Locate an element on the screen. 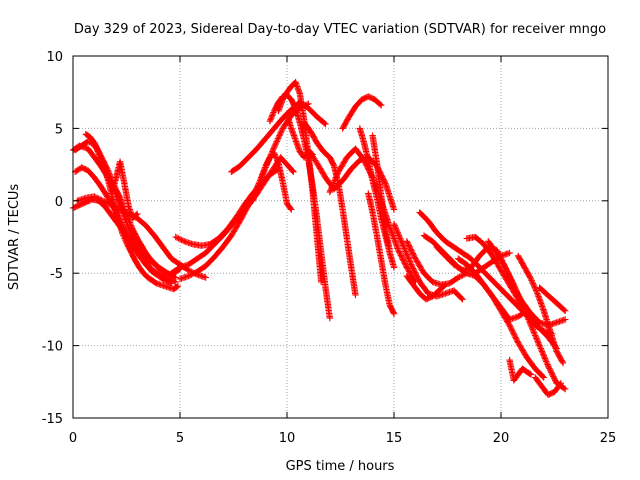 The image size is (640, 480). y-tick-label: -10 is located at coordinates (52, 347).